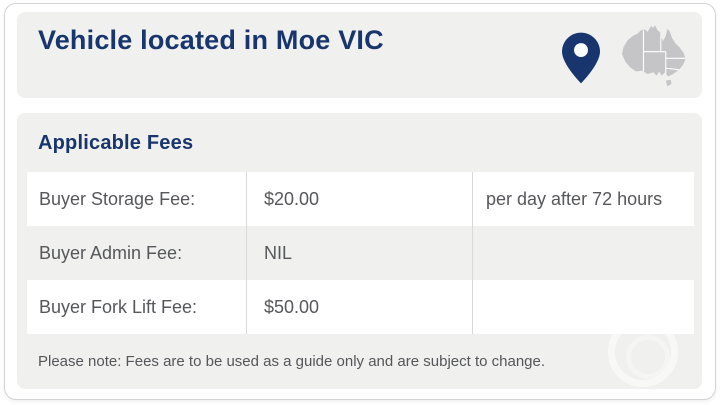 This screenshot has height=405, width=720. Describe the element at coordinates (581, 58) in the screenshot. I see `location-pin-icon` at that location.